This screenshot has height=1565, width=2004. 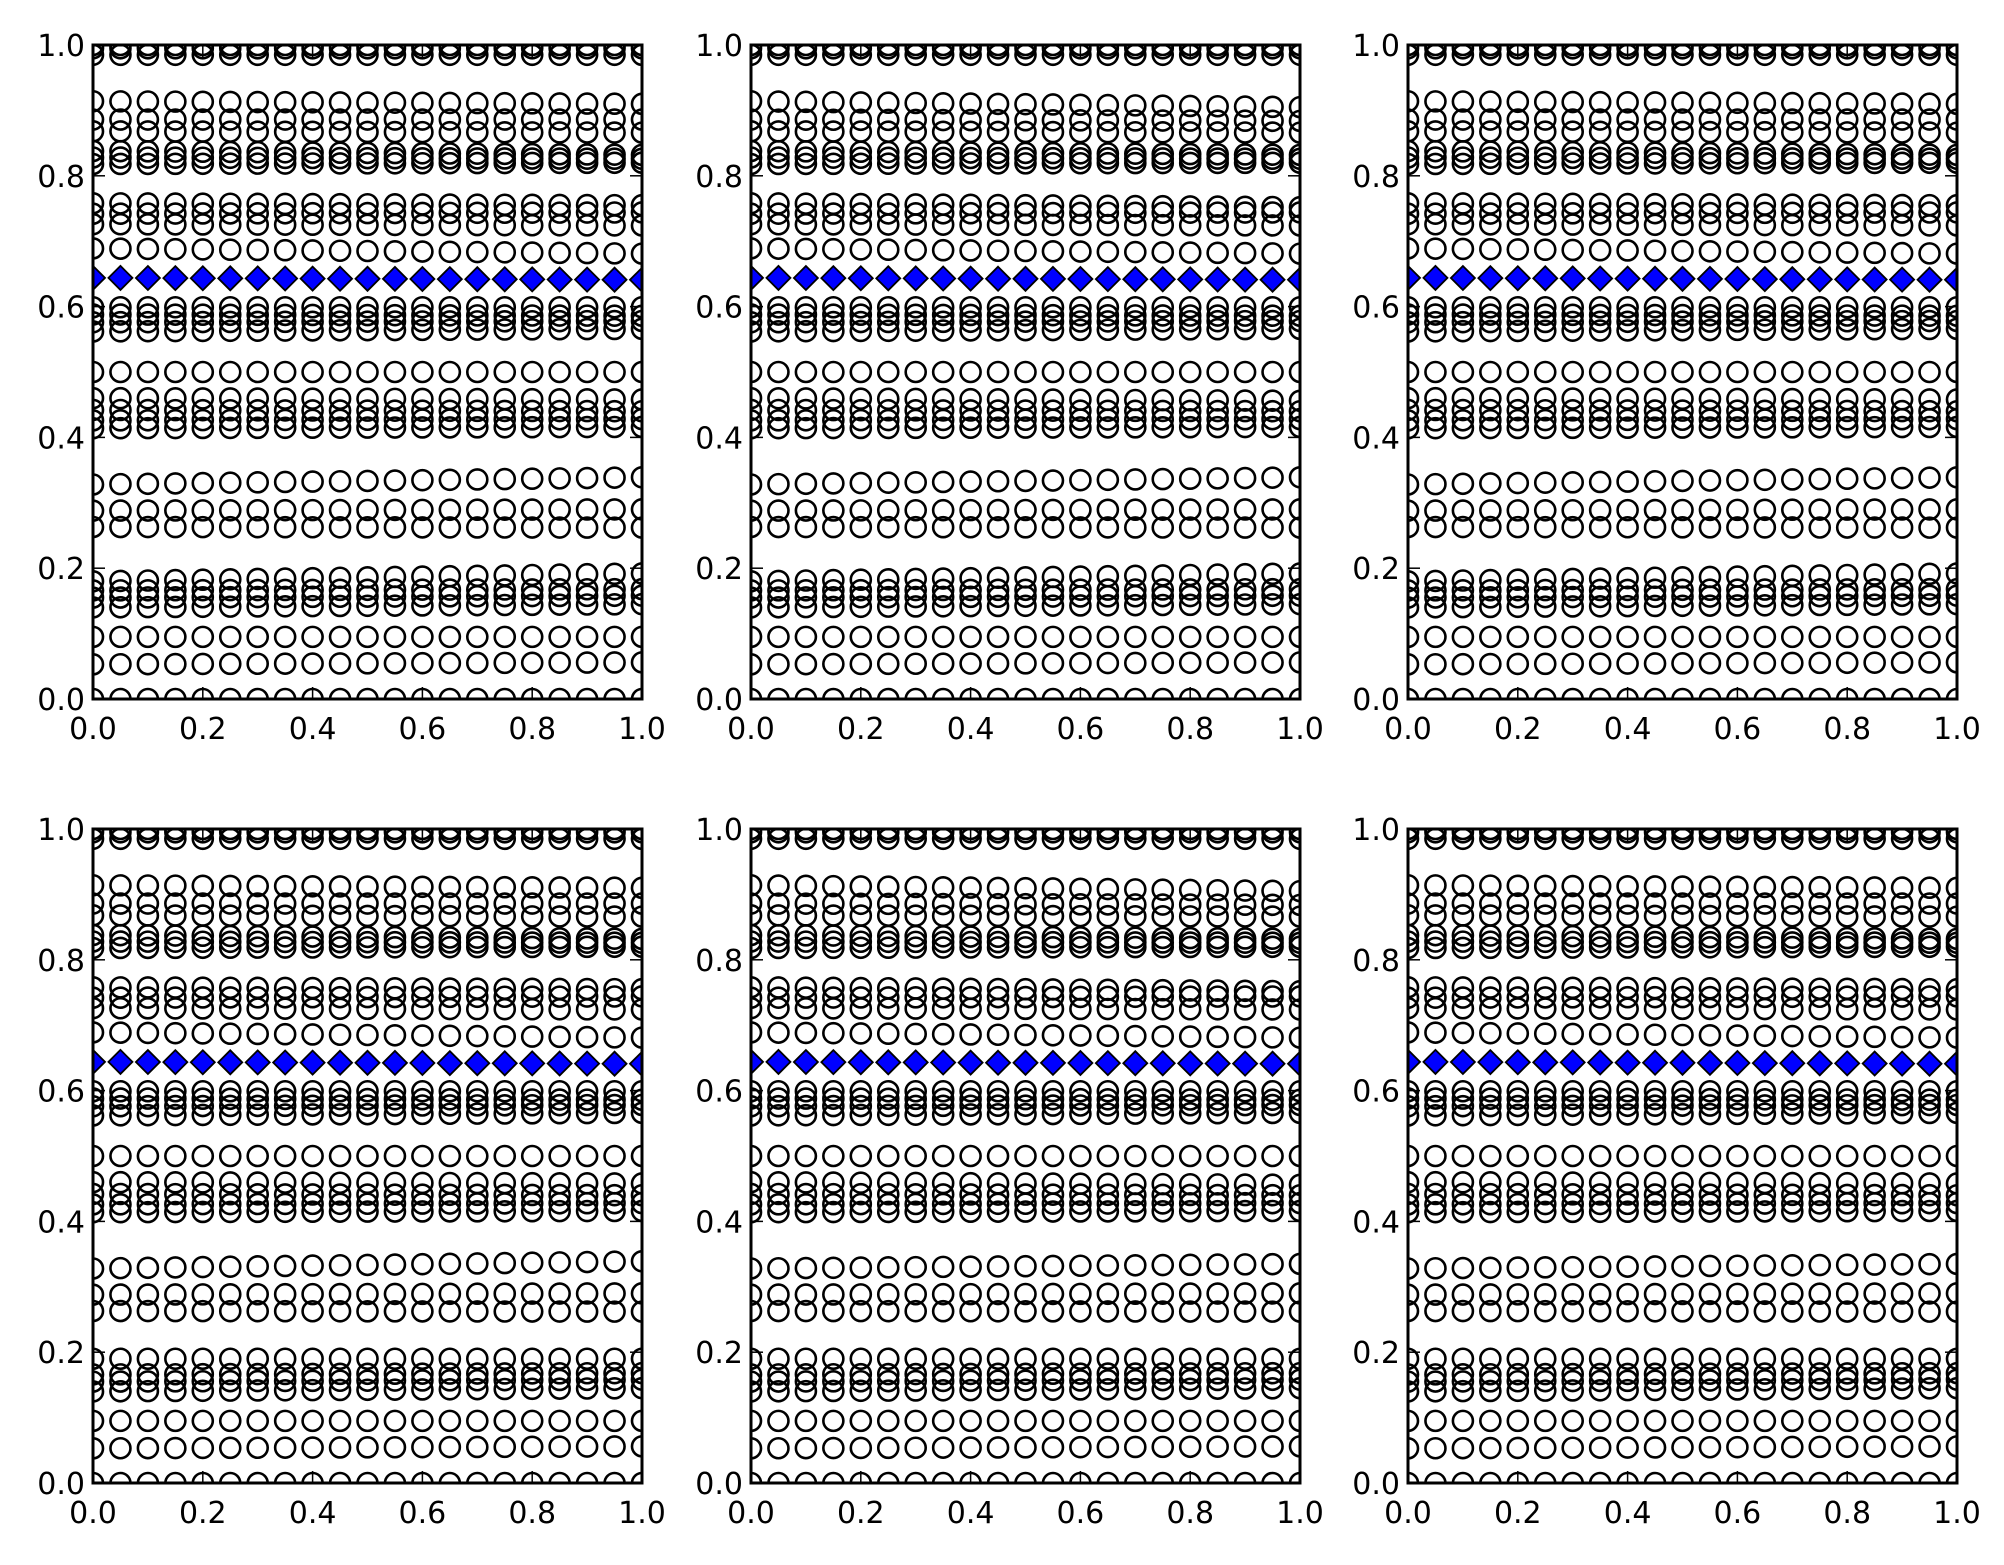 I want to click on y-tick-label: 0.8, so click(x=719, y=961).